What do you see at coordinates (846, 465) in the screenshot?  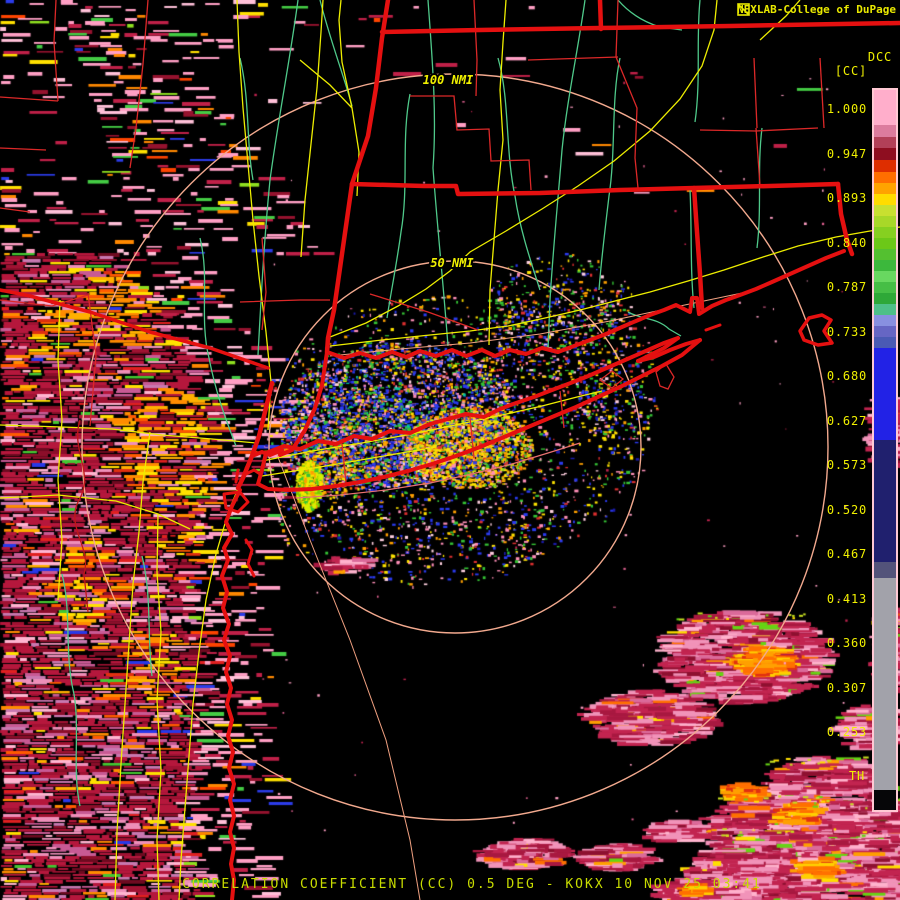 I see `scale-value-label: 0.573` at bounding box center [846, 465].